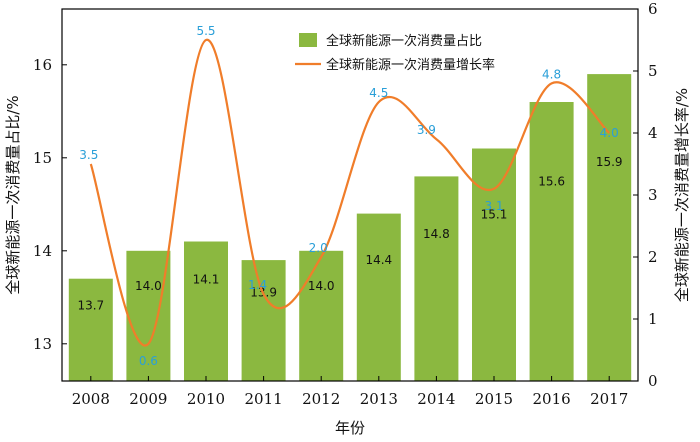 This screenshot has height=442, width=700. Describe the element at coordinates (379, 399) in the screenshot. I see `x-tick-label: 2013` at that location.